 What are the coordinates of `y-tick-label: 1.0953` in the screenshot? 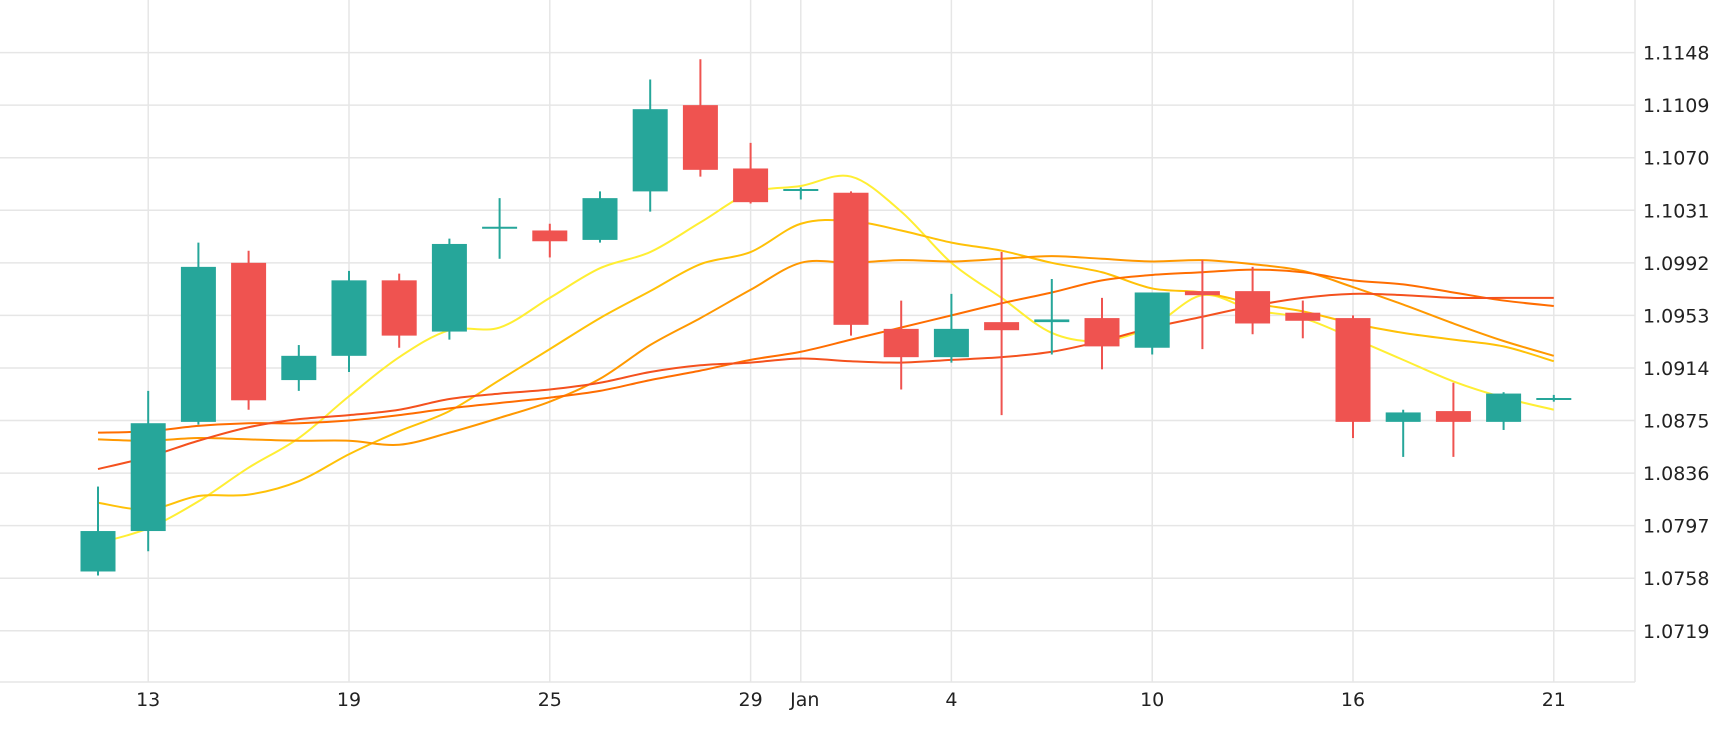 It's located at (1676, 316).